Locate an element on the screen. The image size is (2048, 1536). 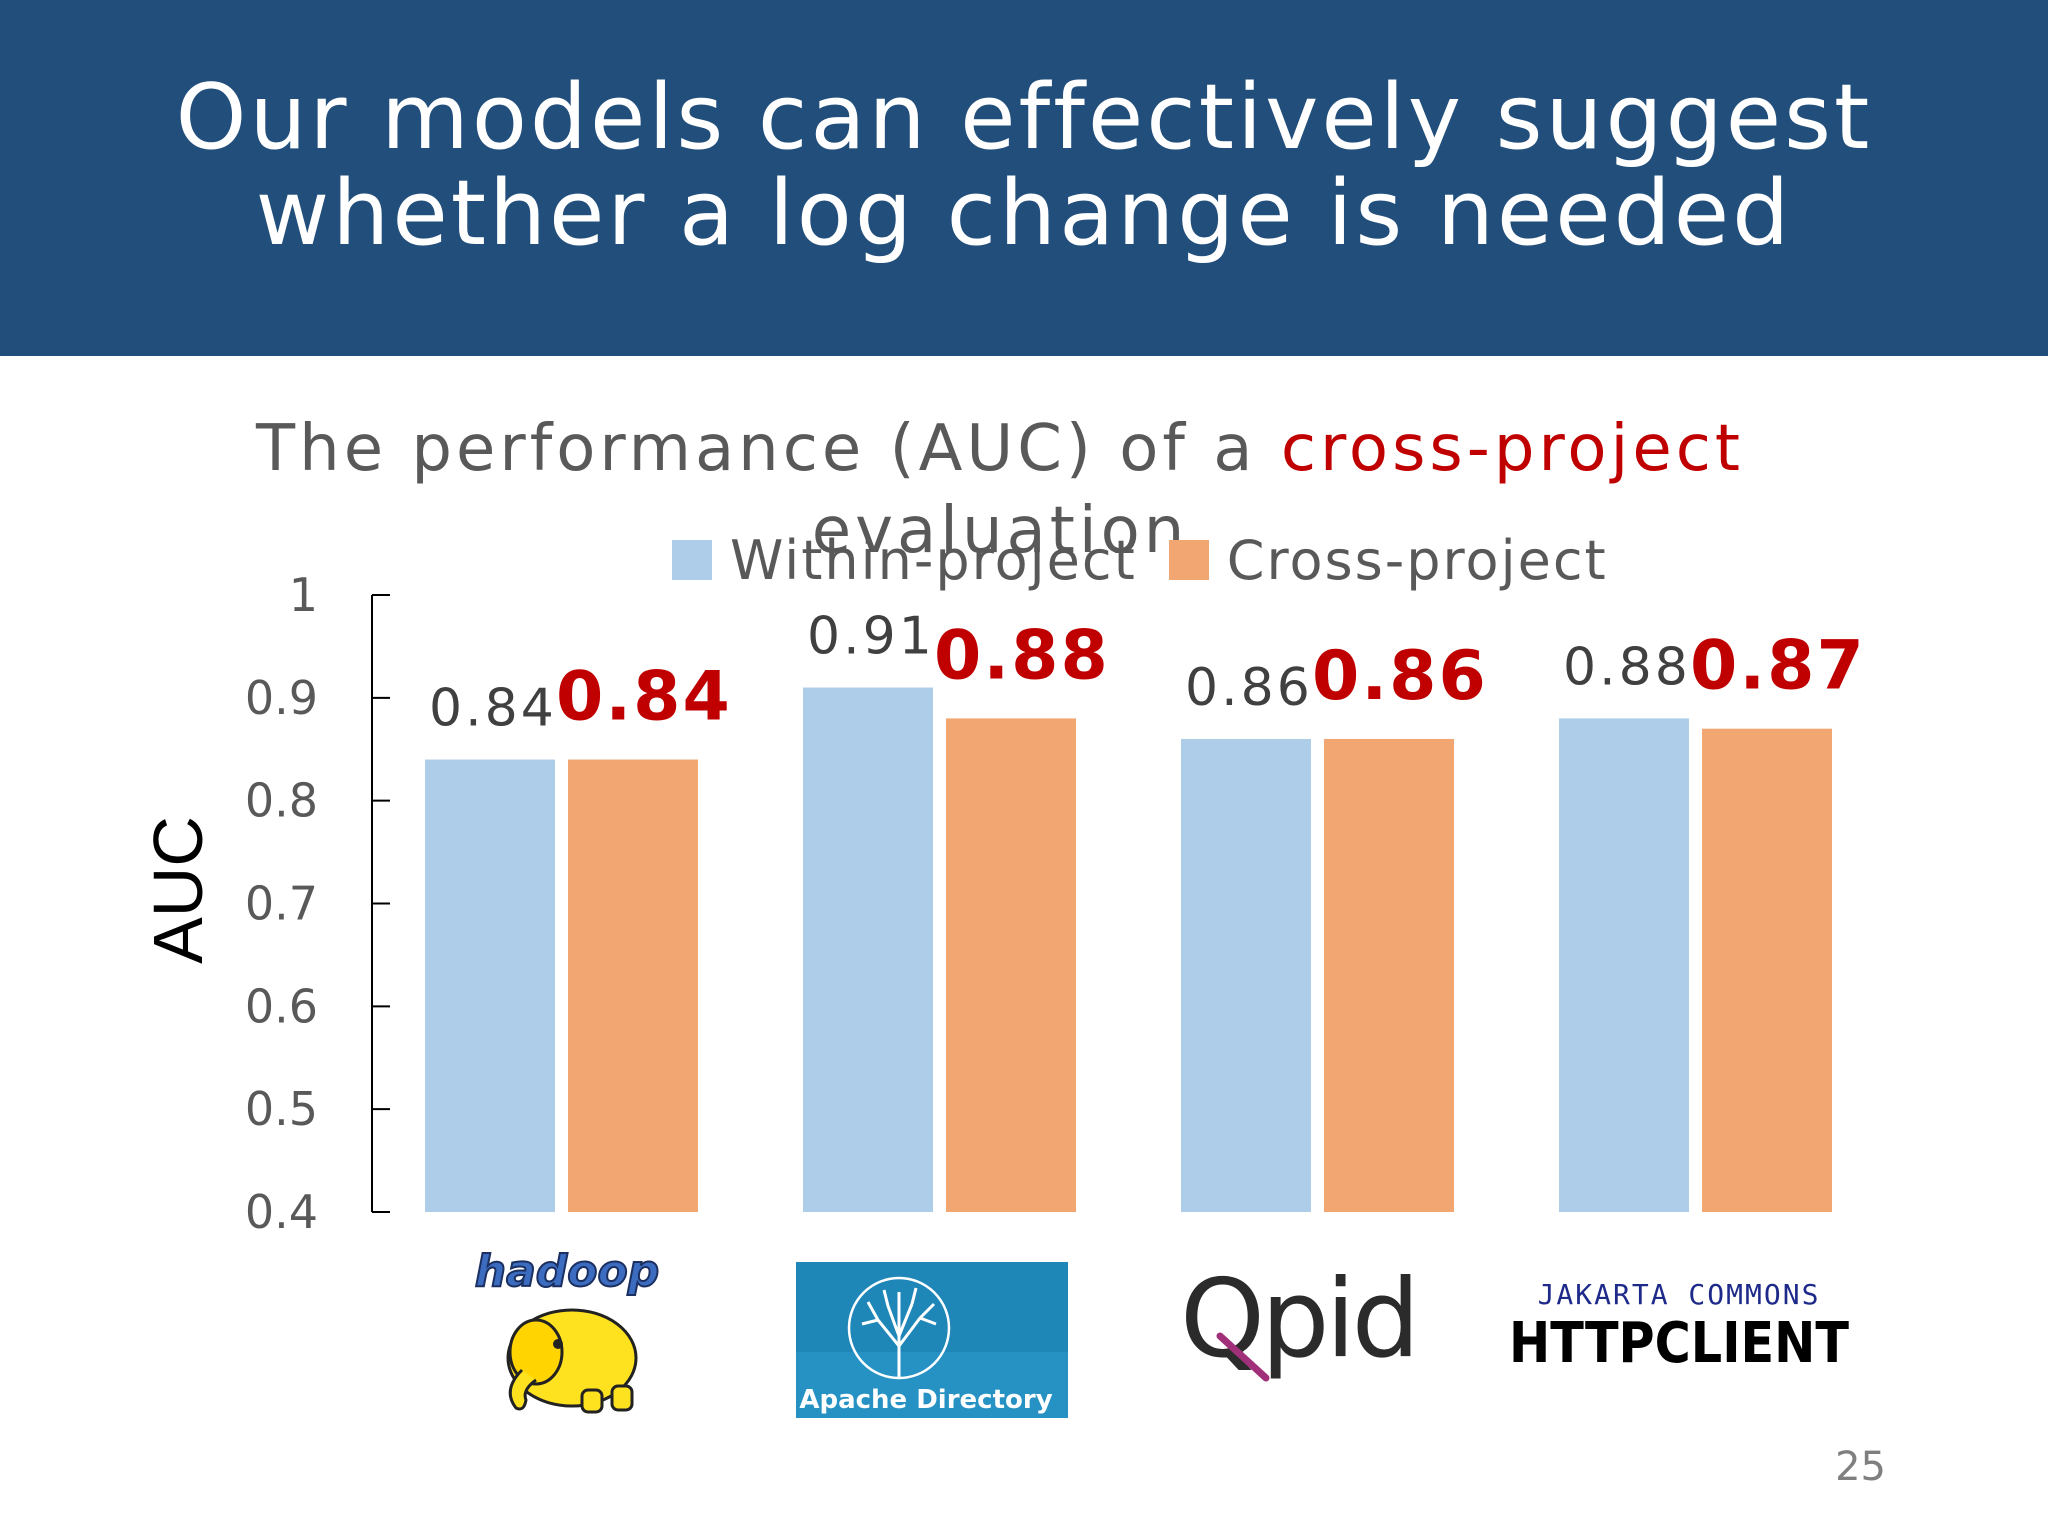
chart-legend: Within-project Cross-project is located at coordinates (1156, 560).